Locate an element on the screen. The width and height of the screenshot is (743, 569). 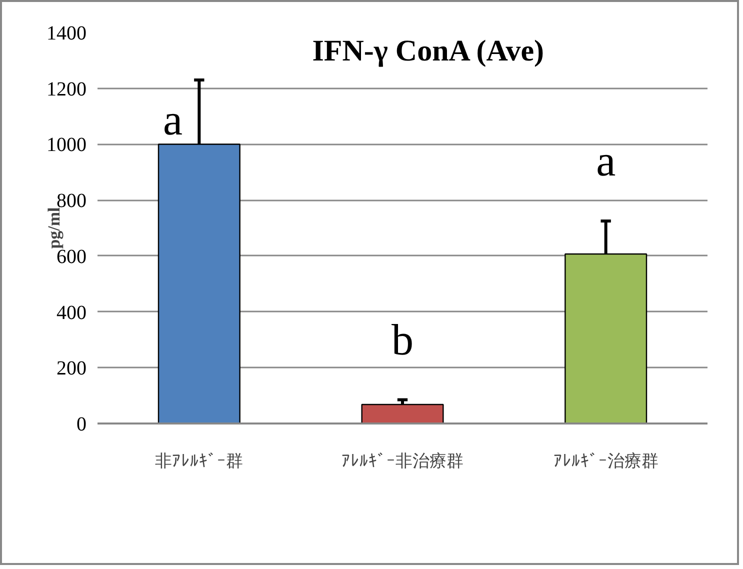
bar is located at coordinates (402, 414).